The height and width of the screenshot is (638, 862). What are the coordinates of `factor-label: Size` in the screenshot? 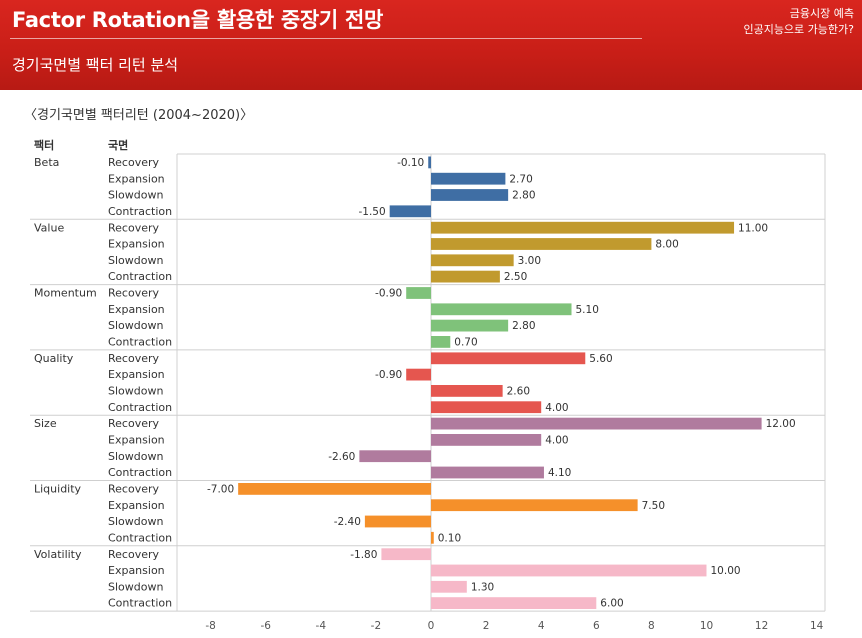 It's located at (45, 423).